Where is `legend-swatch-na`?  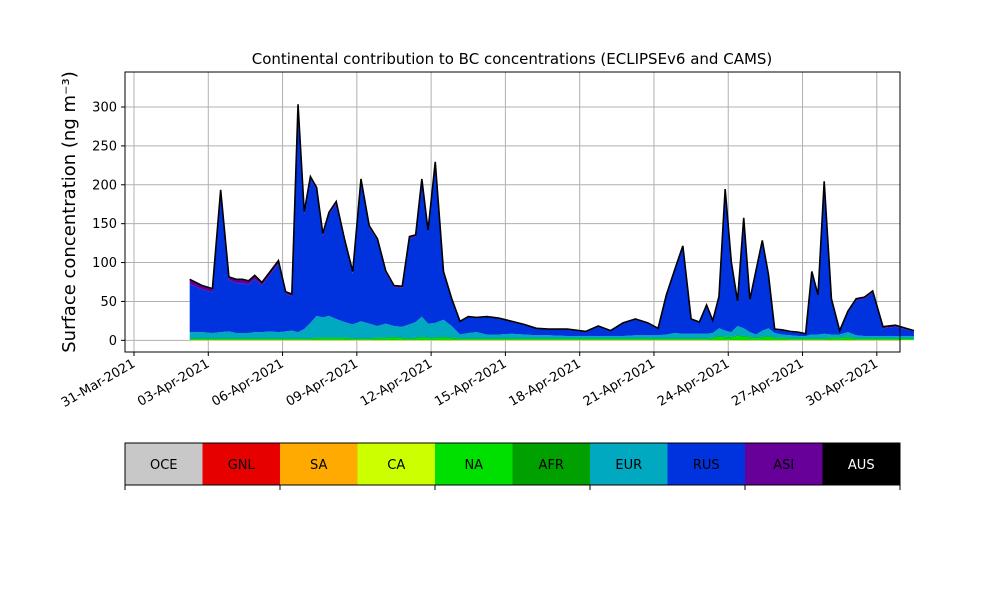 legend-swatch-na is located at coordinates (474, 464).